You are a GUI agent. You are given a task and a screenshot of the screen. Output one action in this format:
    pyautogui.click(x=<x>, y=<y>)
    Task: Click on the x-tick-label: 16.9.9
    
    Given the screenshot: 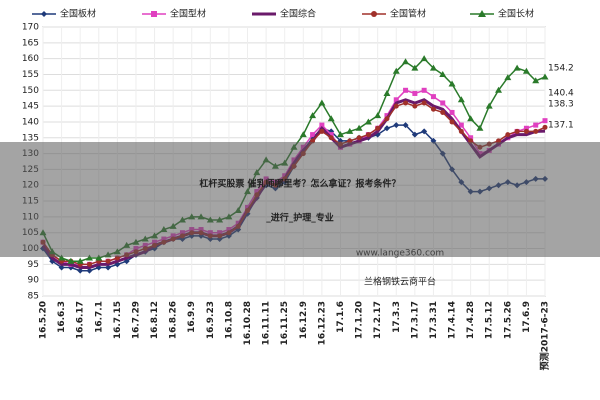 What is the action you would take?
    pyautogui.click(x=192, y=317)
    